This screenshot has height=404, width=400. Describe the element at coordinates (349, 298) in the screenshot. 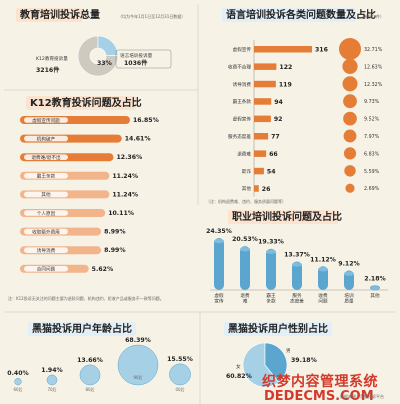

I see `career-category-label: 培训质量` at that location.